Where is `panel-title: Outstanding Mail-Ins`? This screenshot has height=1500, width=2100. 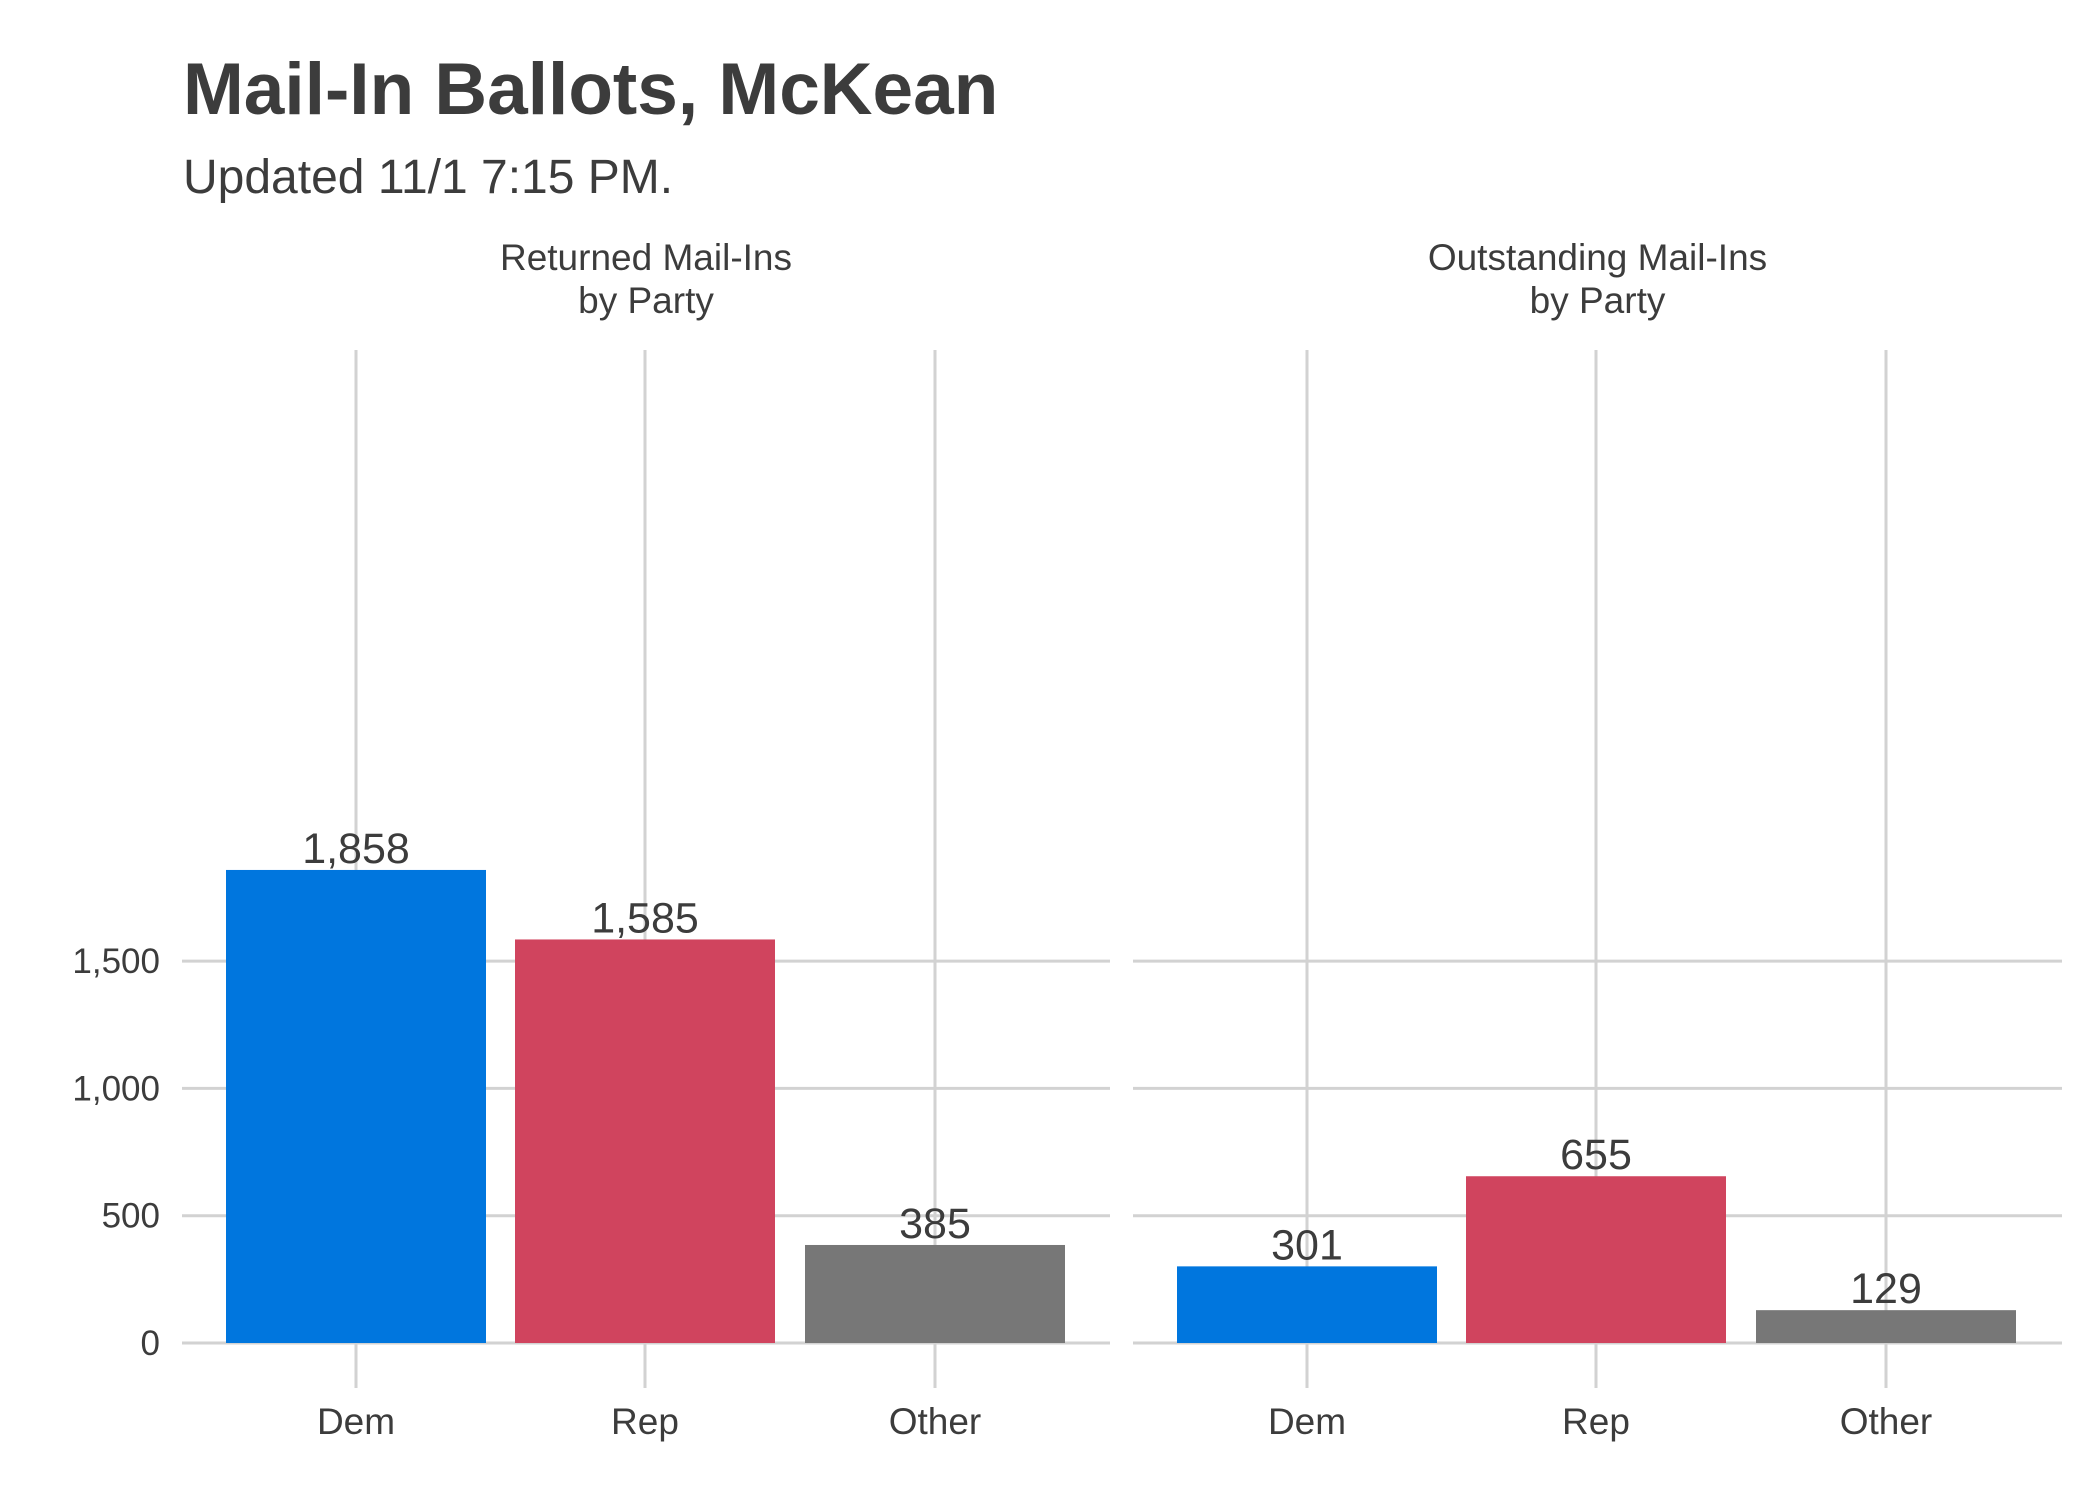 panel-title: Outstanding Mail-Ins is located at coordinates (1597, 257).